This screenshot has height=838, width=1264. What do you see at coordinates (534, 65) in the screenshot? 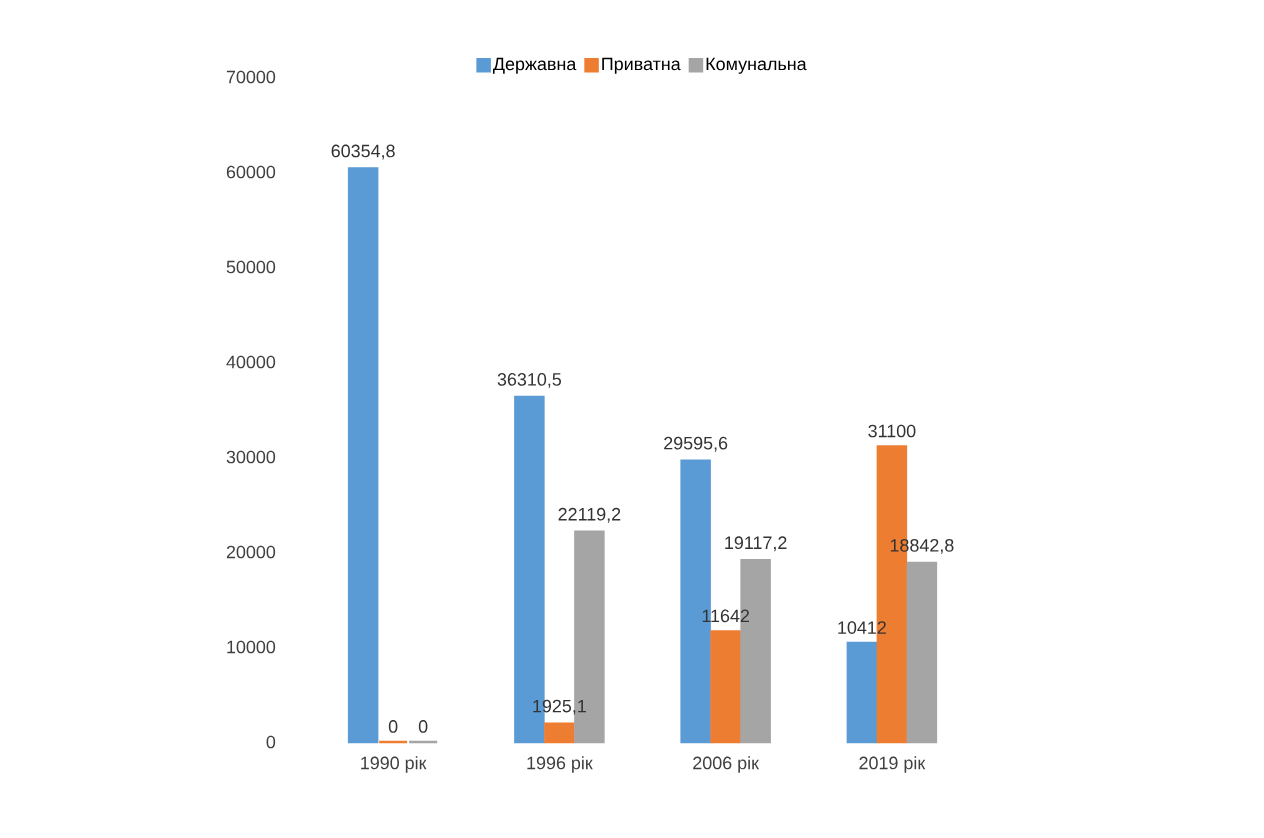
I see `legend-label: Державна` at bounding box center [534, 65].